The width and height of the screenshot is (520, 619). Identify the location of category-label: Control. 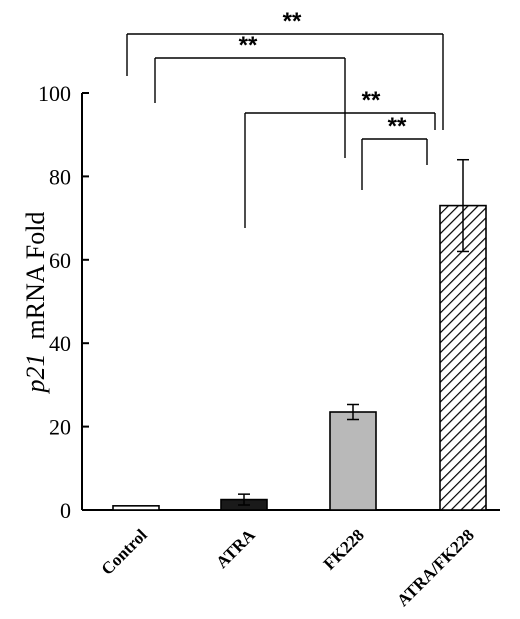
(124, 551).